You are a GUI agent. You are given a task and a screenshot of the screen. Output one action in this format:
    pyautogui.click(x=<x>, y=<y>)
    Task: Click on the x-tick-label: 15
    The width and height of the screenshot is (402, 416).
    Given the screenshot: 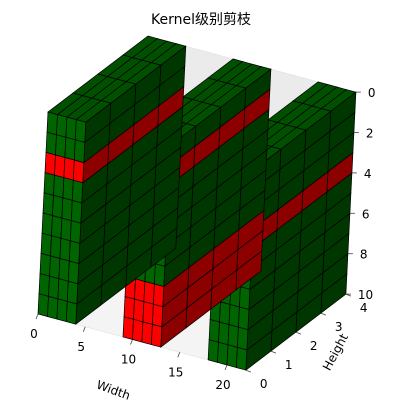 What is the action you would take?
    pyautogui.click(x=175, y=372)
    